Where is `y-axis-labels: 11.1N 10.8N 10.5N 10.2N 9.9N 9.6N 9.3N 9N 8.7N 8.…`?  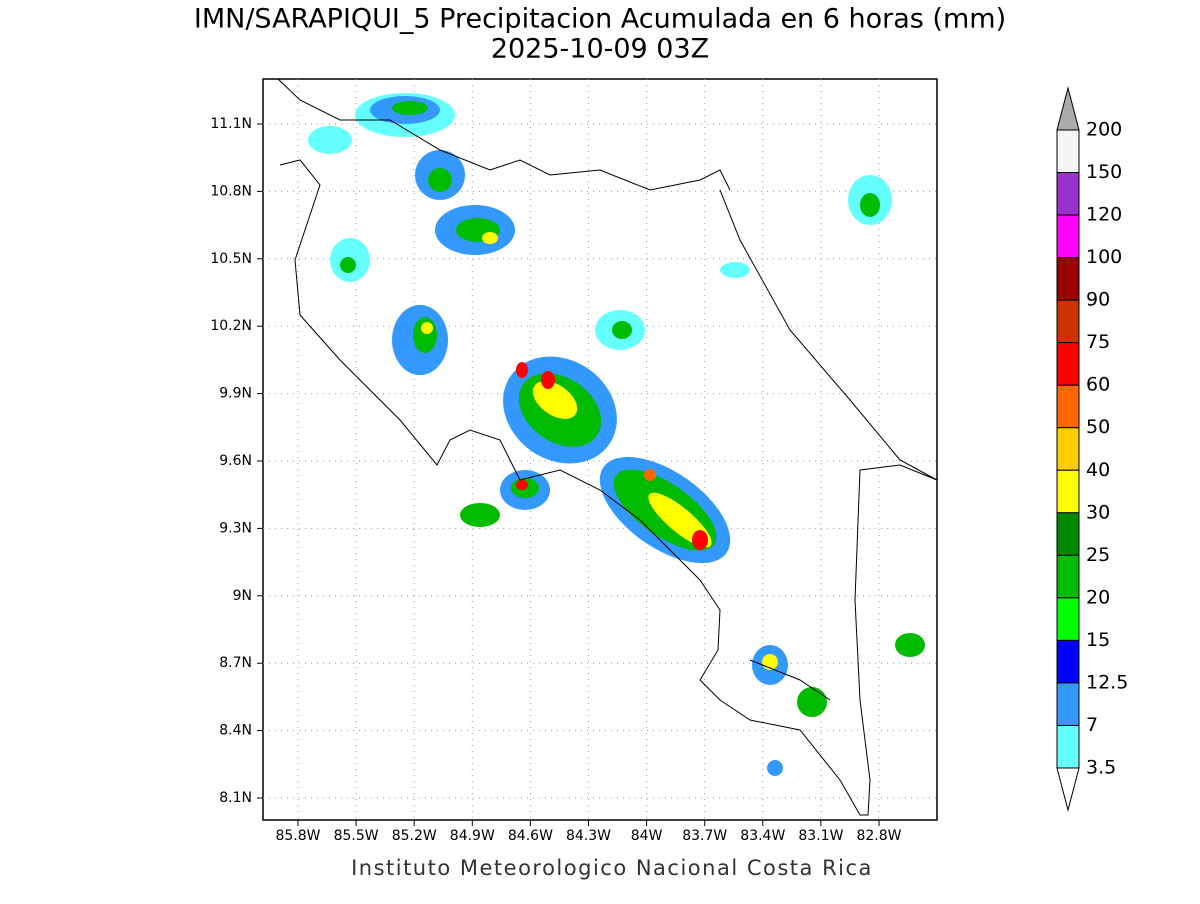 y-axis-labels: 11.1N 10.8N 10.5N 10.2N 9.9N 9.6N 9.3N 9N 8.7N 8.… is located at coordinates (236, 461).